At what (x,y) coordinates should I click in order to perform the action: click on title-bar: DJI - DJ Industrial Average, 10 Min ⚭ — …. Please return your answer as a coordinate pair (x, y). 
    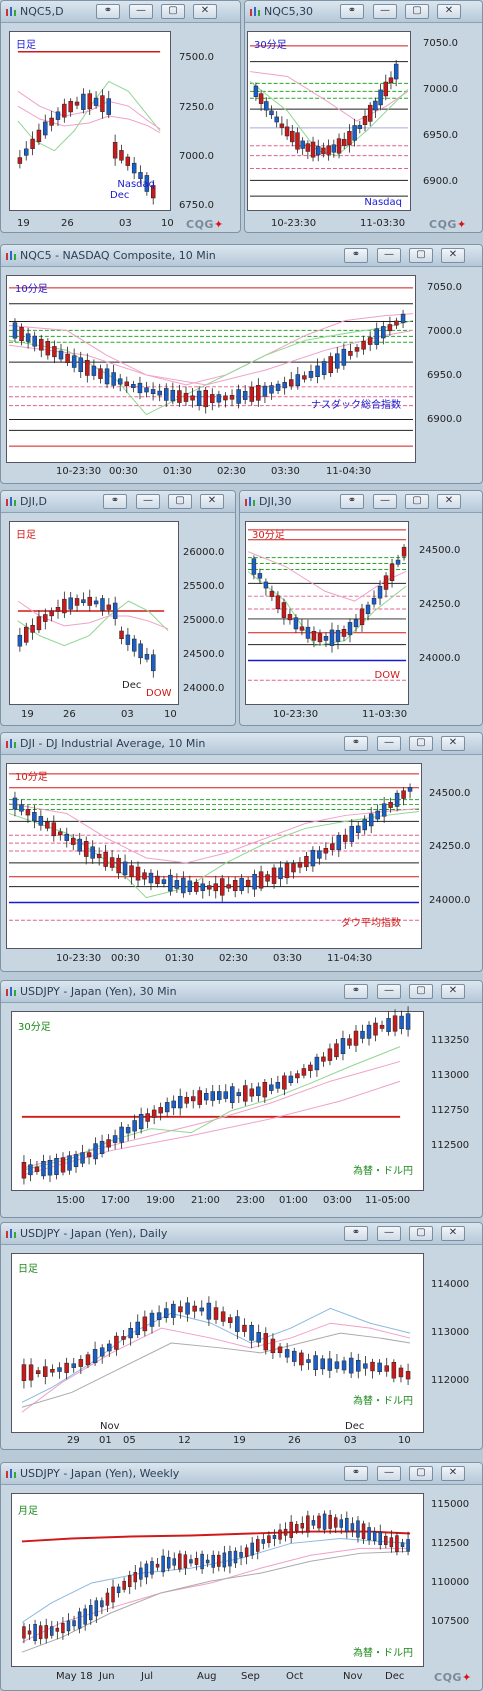
    Looking at the image, I should click on (241, 744).